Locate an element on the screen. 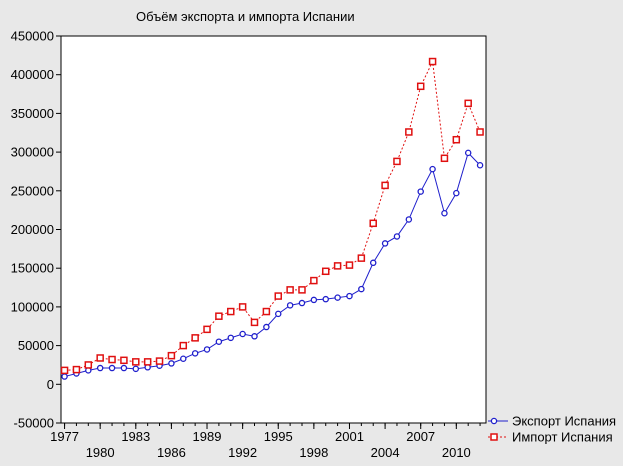  chart-title: Объём экспорта и импорта Испании is located at coordinates (245, 16).